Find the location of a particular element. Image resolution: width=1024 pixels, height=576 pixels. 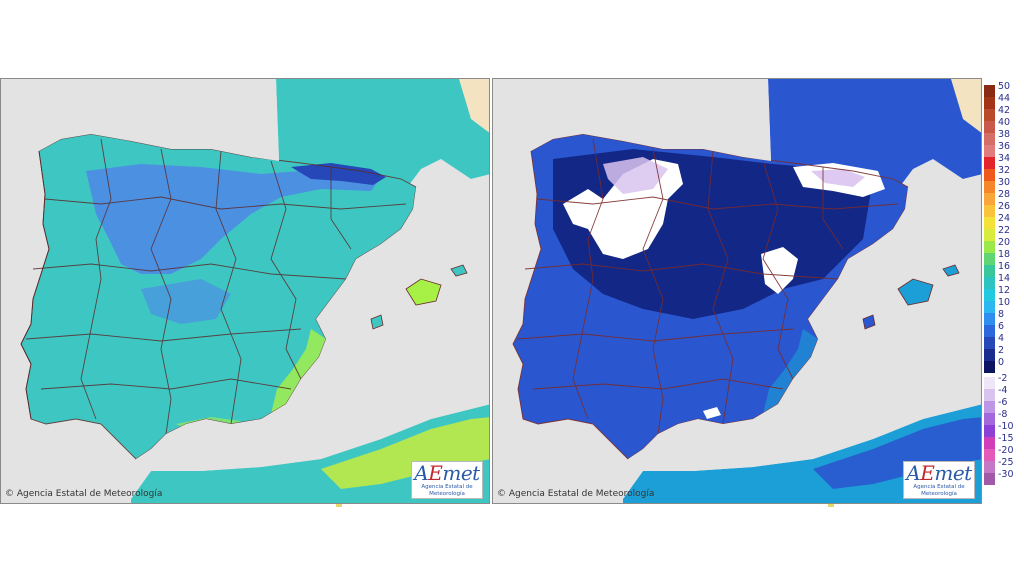

legend-label: -15 is located at coordinates (1006, 438).